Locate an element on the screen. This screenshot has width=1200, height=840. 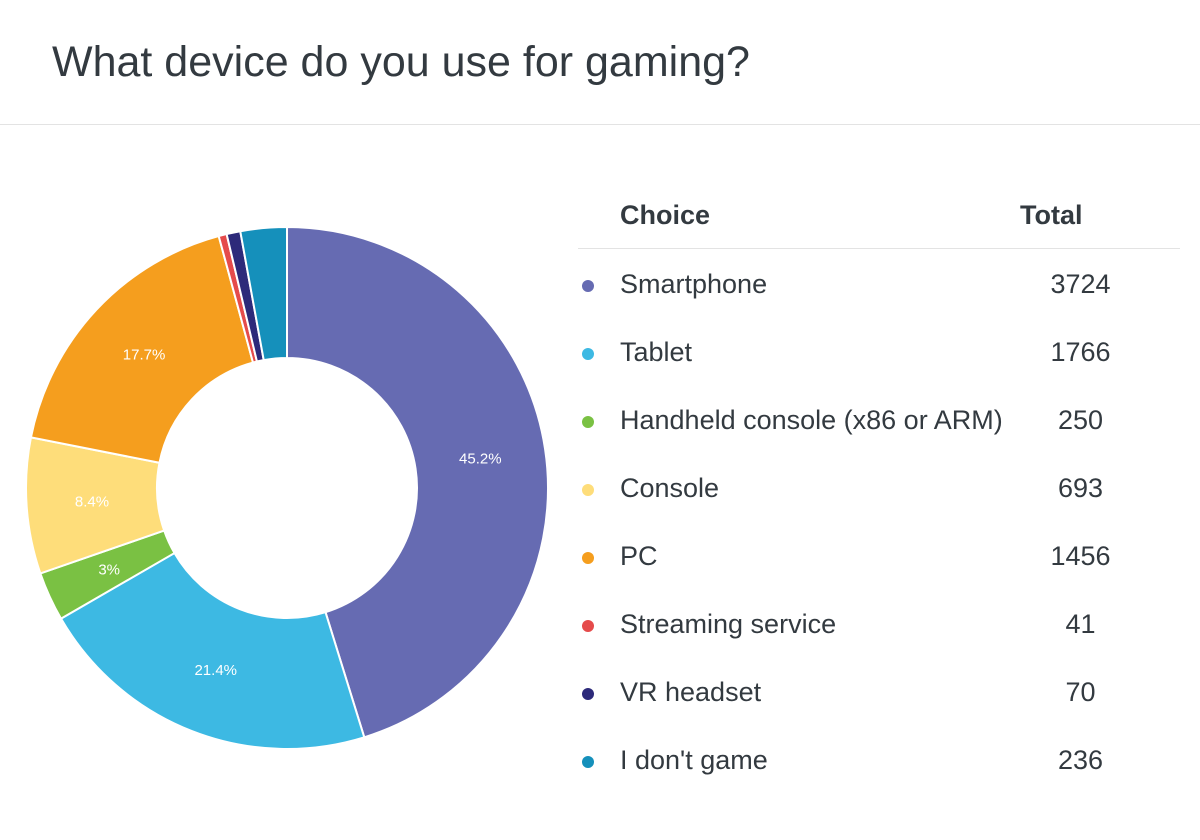
slice-tablet is located at coordinates (212, 650).